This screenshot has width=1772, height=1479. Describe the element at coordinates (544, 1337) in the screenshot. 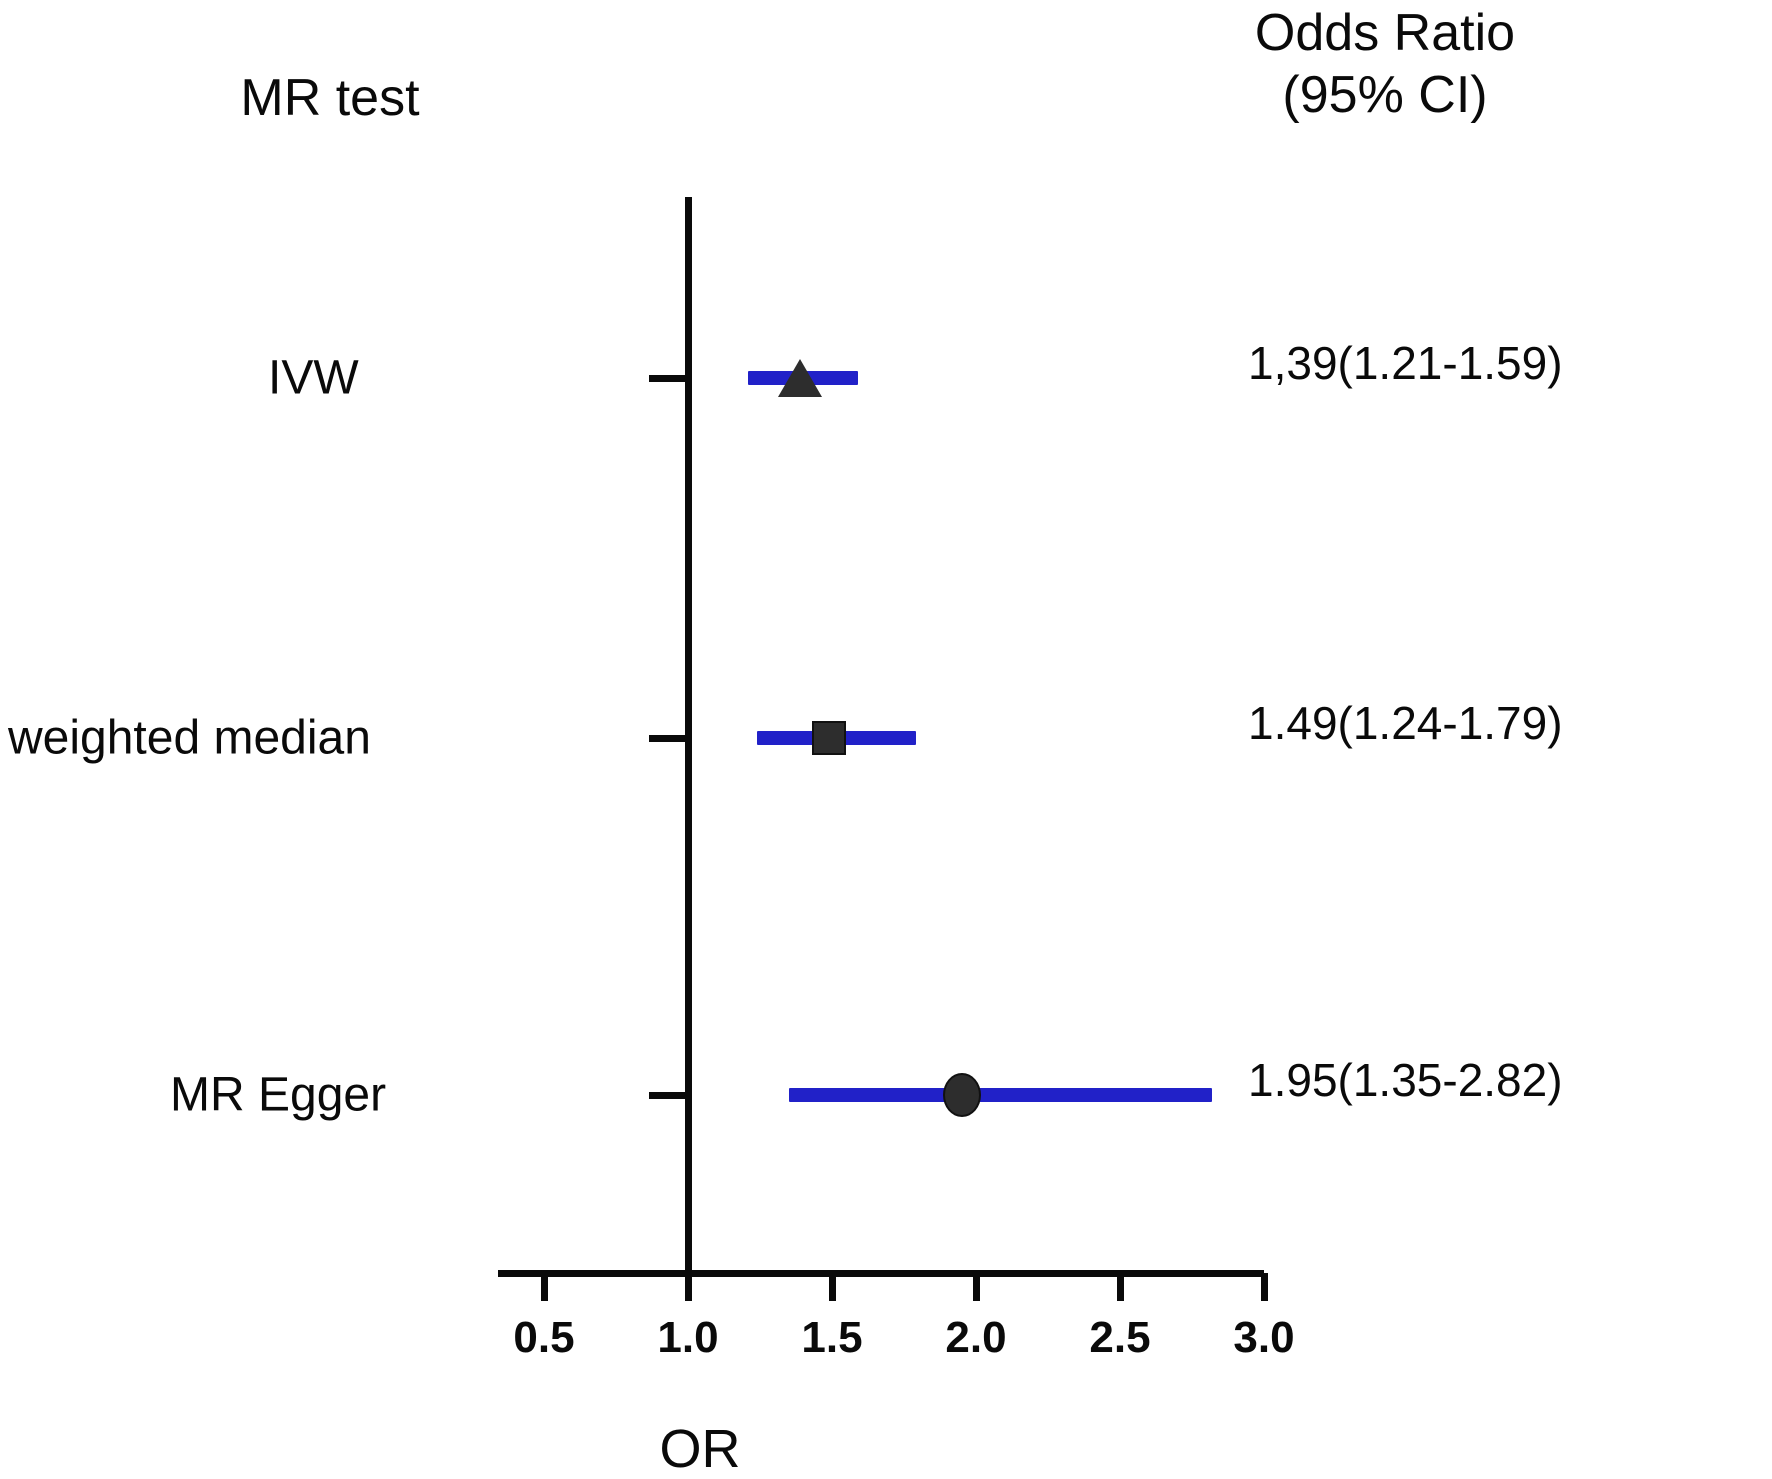

I see `x-axis-tick-label: 0.5` at that location.